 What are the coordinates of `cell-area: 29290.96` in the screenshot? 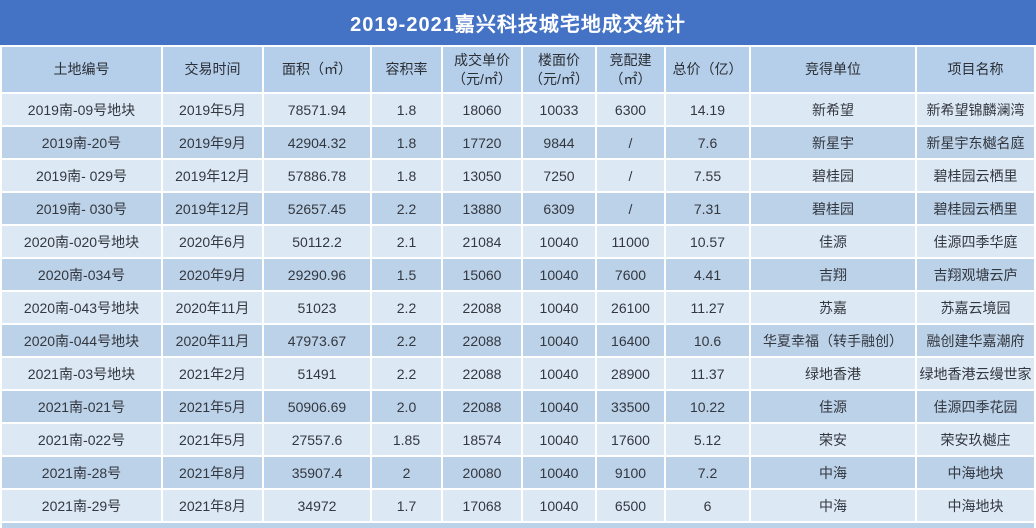 It's located at (317, 274).